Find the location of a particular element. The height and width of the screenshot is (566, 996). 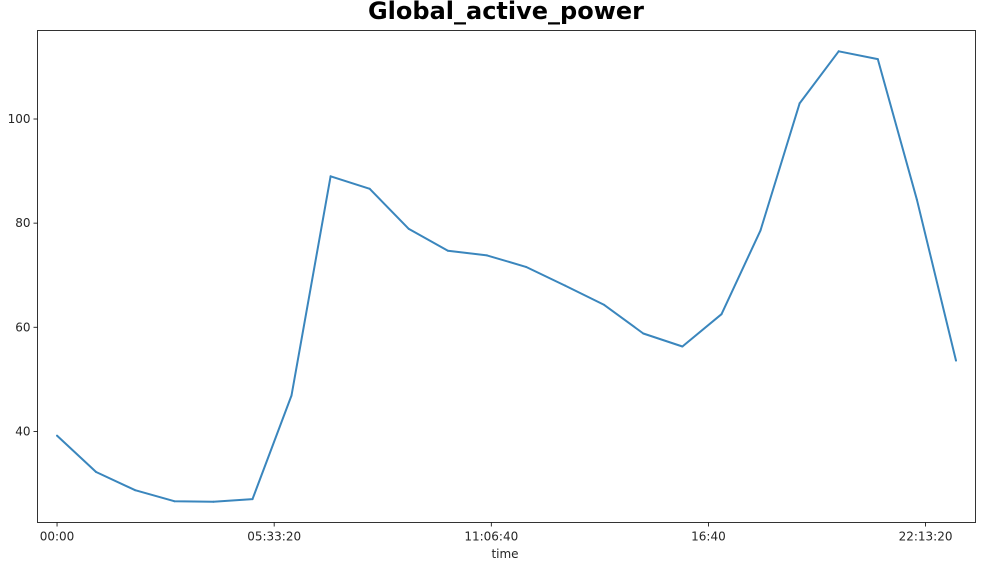

x-axis: 00:00 05:33:20 11:06:40 16:40 22:13:20 is located at coordinates (496, 533).